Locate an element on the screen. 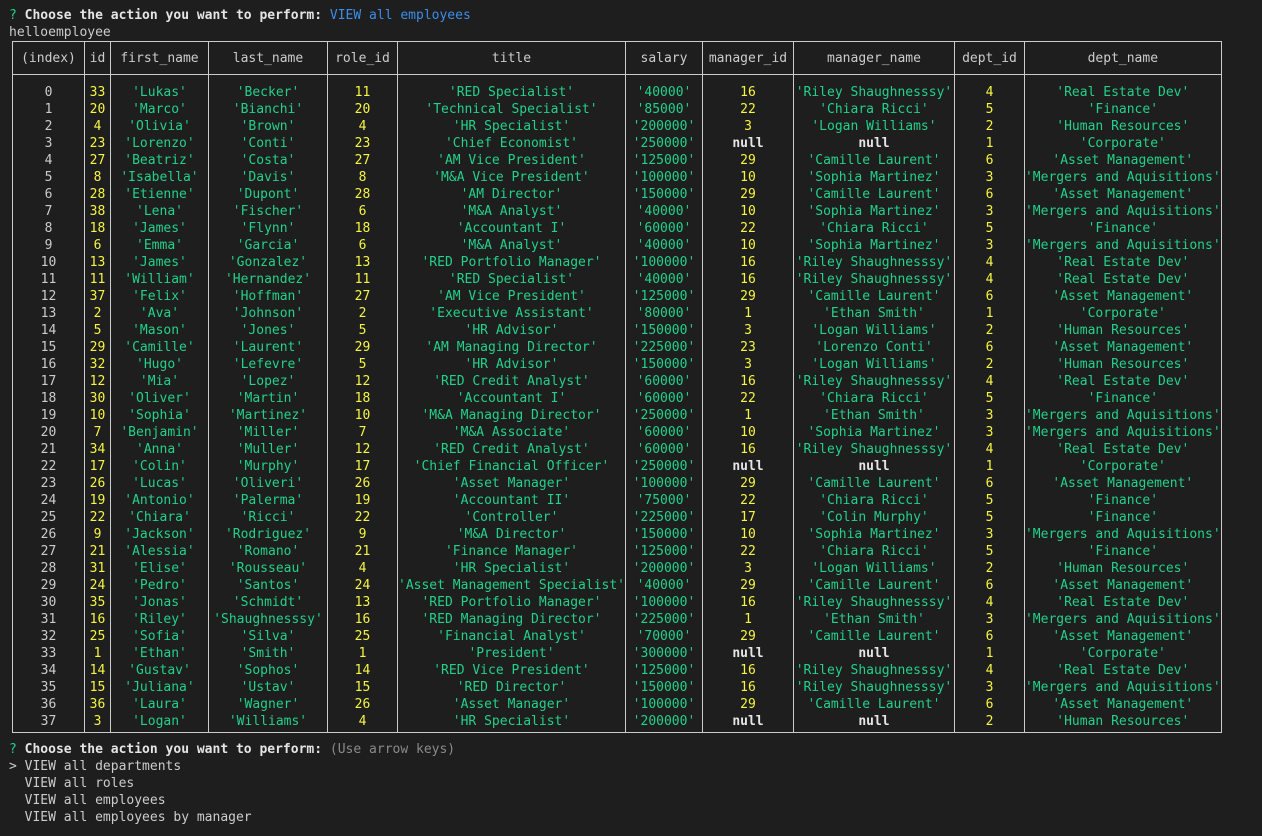 The width and height of the screenshot is (1262, 836). table-cell-first_name: 'Colin' is located at coordinates (159, 466).